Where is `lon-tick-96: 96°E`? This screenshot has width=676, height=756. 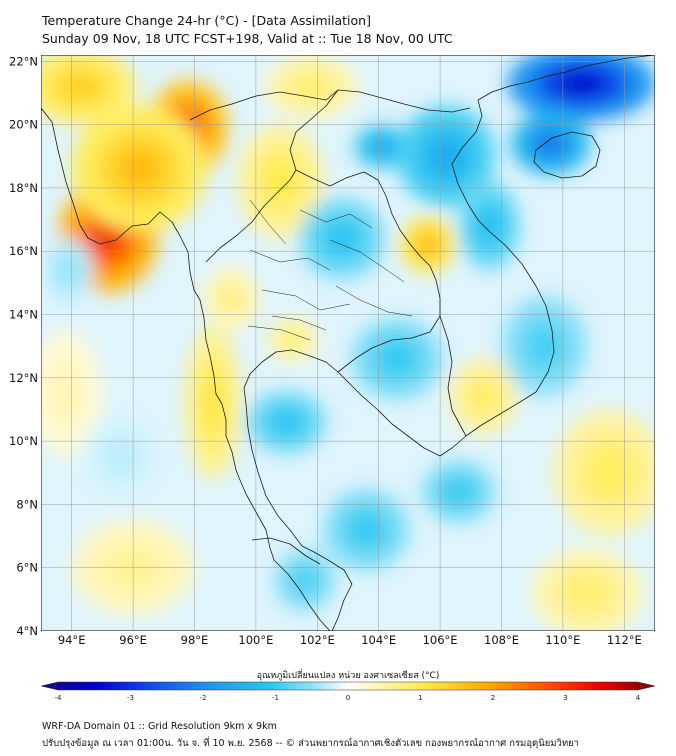
lon-tick-96: 96°E is located at coordinates (133, 640).